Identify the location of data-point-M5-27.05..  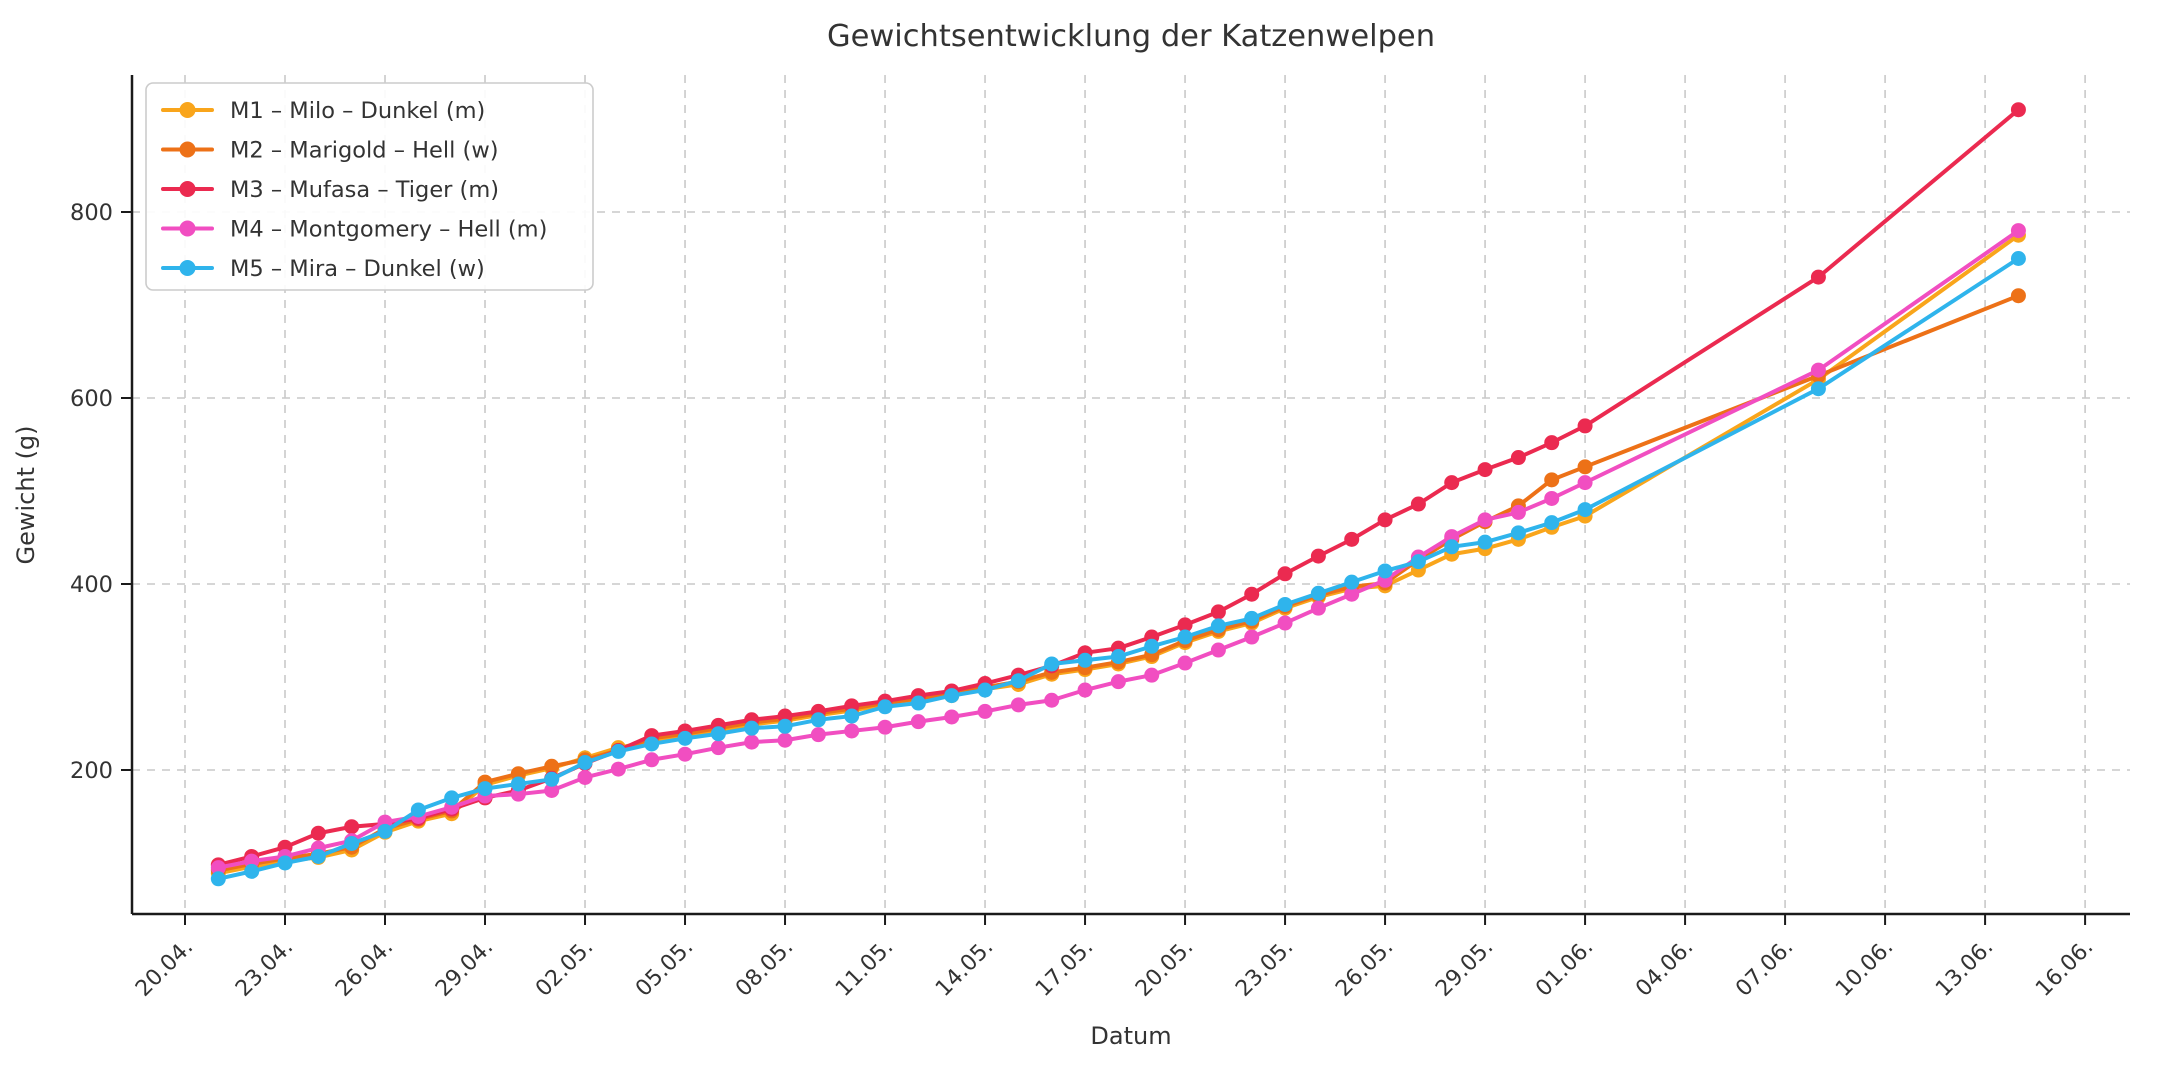
(1418, 562).